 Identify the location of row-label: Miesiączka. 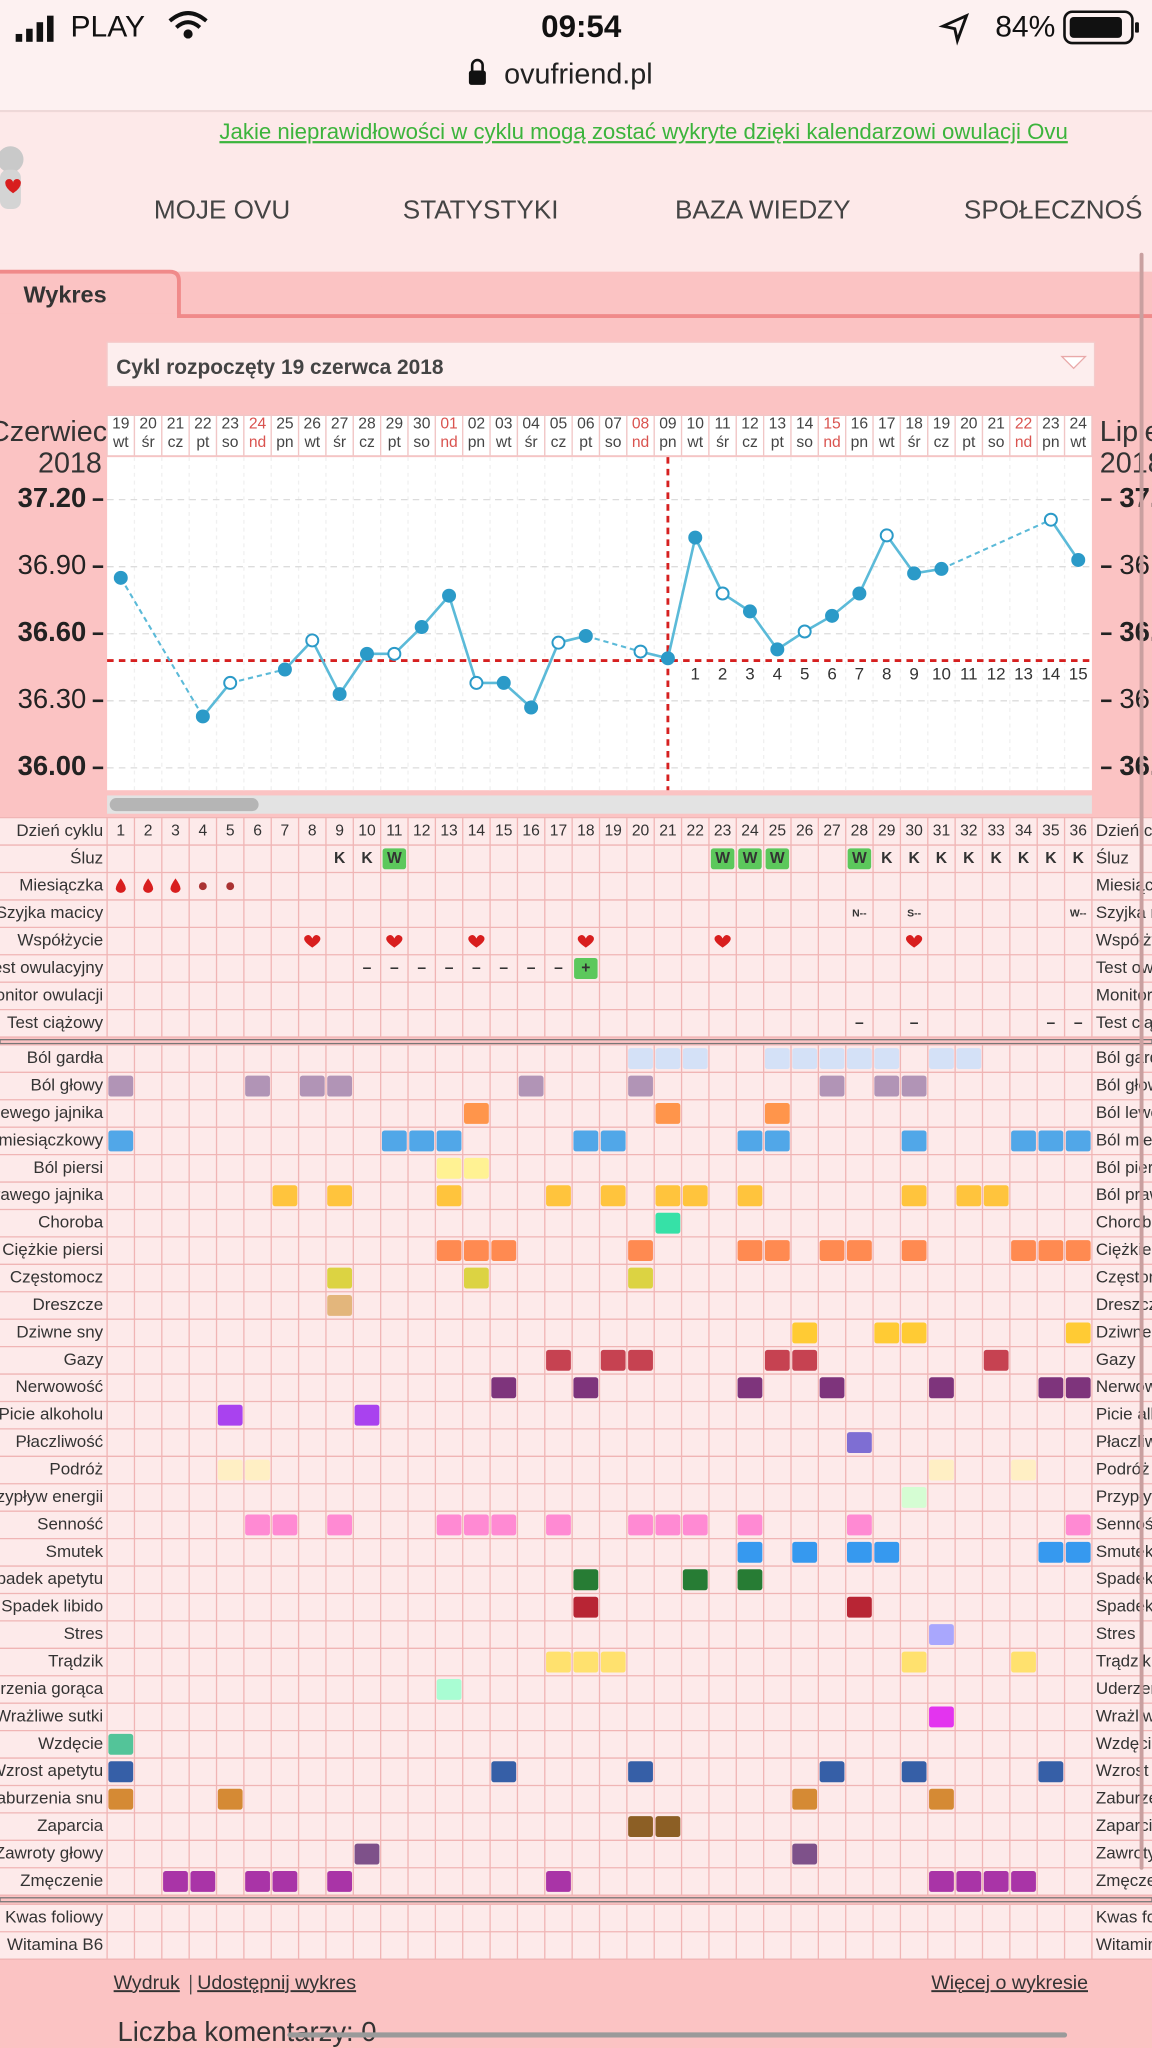
(61, 885).